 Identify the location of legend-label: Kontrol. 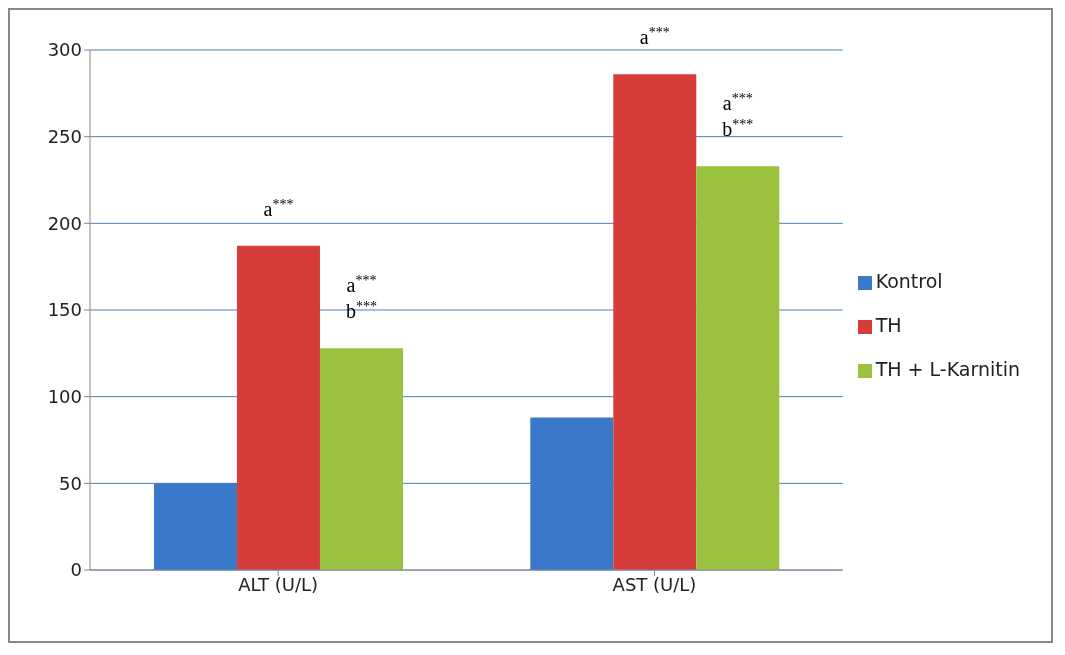
(909, 281).